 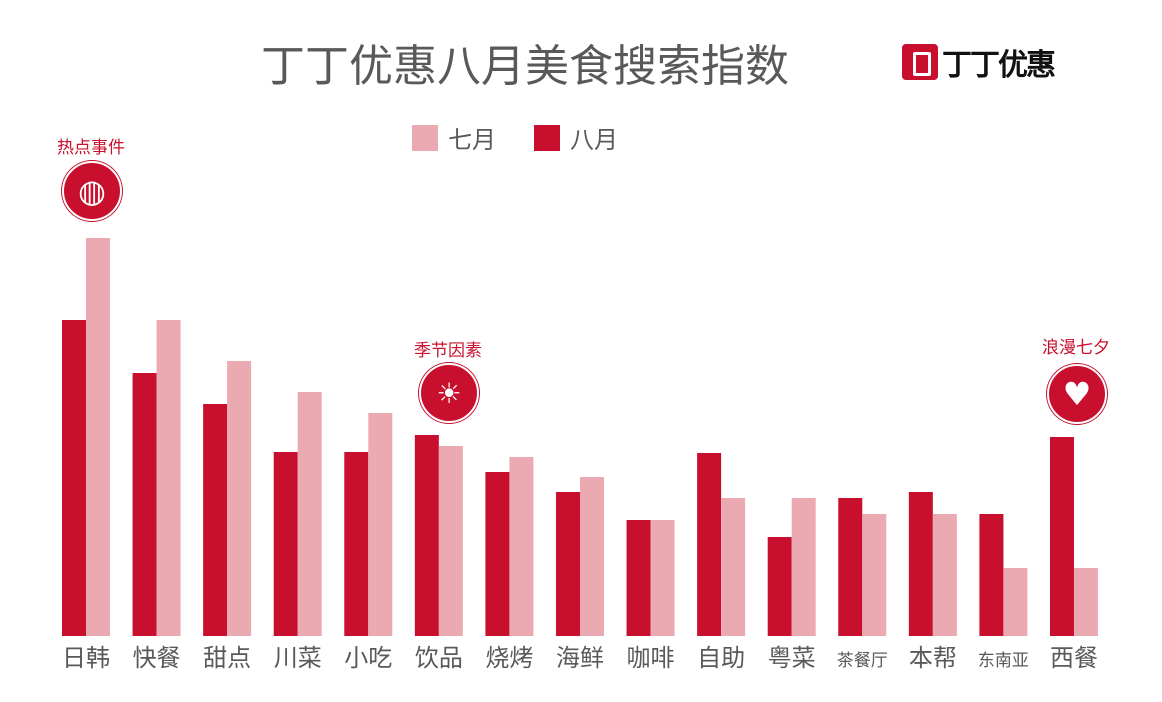 I want to click on legend-swatch-july, so click(x=425, y=137).